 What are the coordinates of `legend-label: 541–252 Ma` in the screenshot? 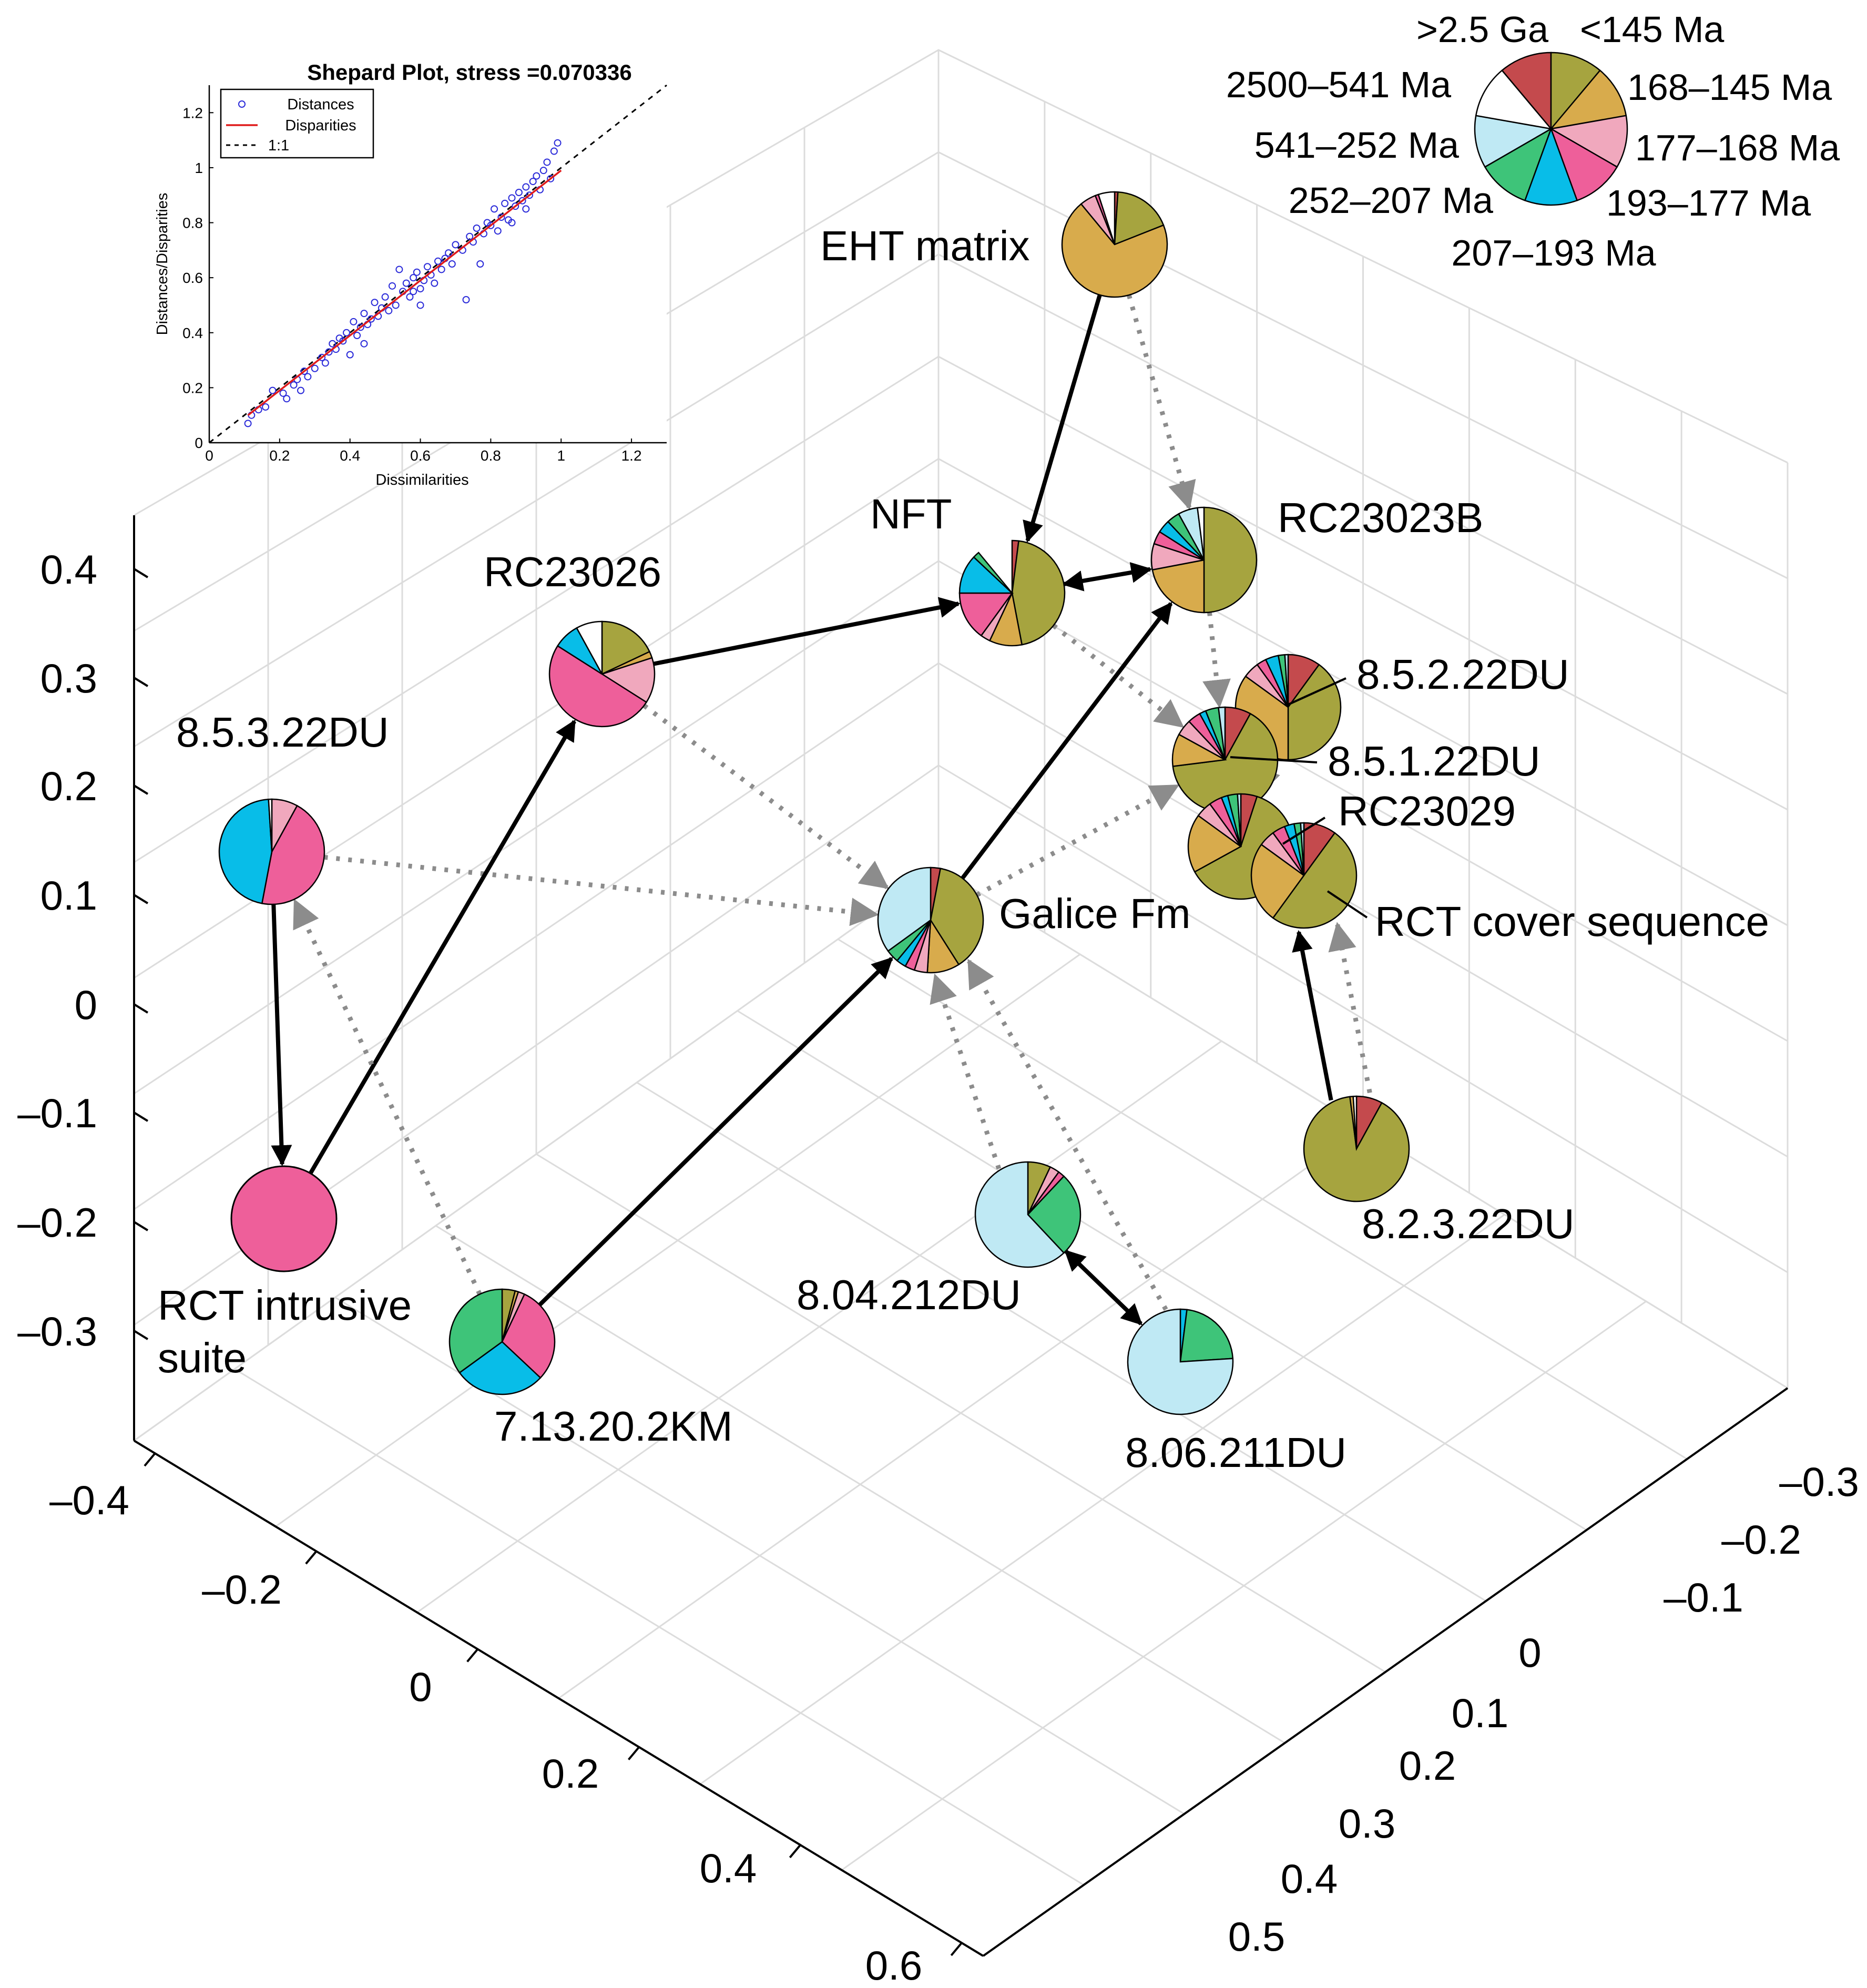 It's located at (1356, 146).